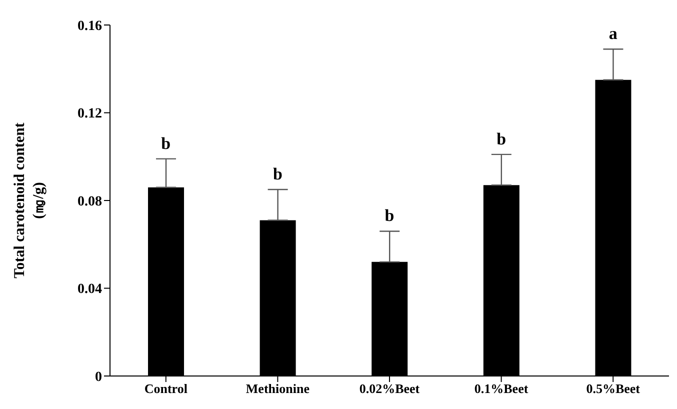  Describe the element at coordinates (90, 290) in the screenshot. I see `y-tick-label: 0.04` at that location.